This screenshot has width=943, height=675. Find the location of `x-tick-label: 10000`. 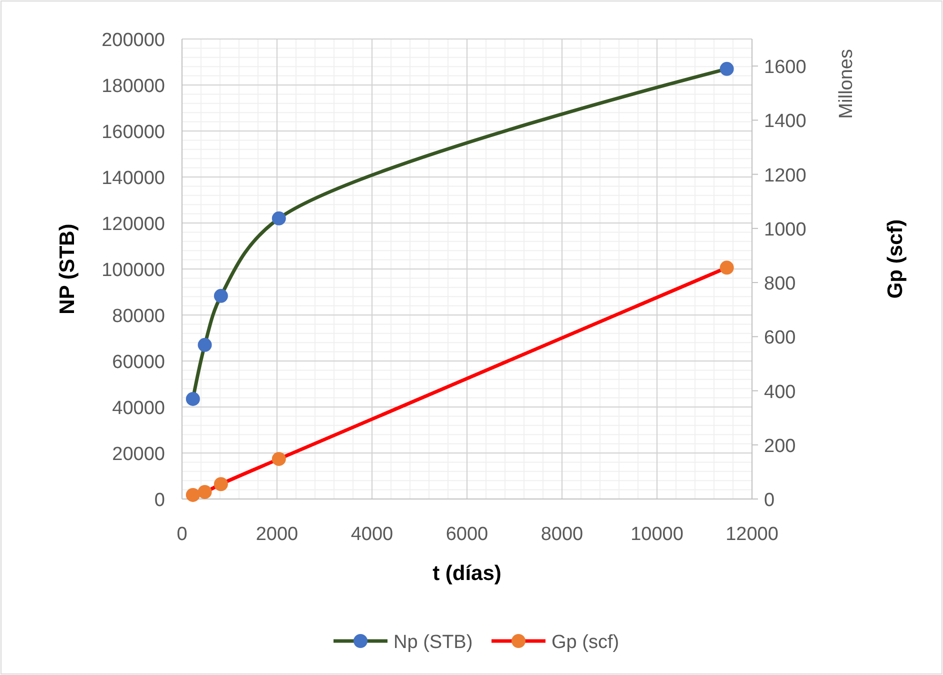

x-tick-label: 10000 is located at coordinates (657, 534).